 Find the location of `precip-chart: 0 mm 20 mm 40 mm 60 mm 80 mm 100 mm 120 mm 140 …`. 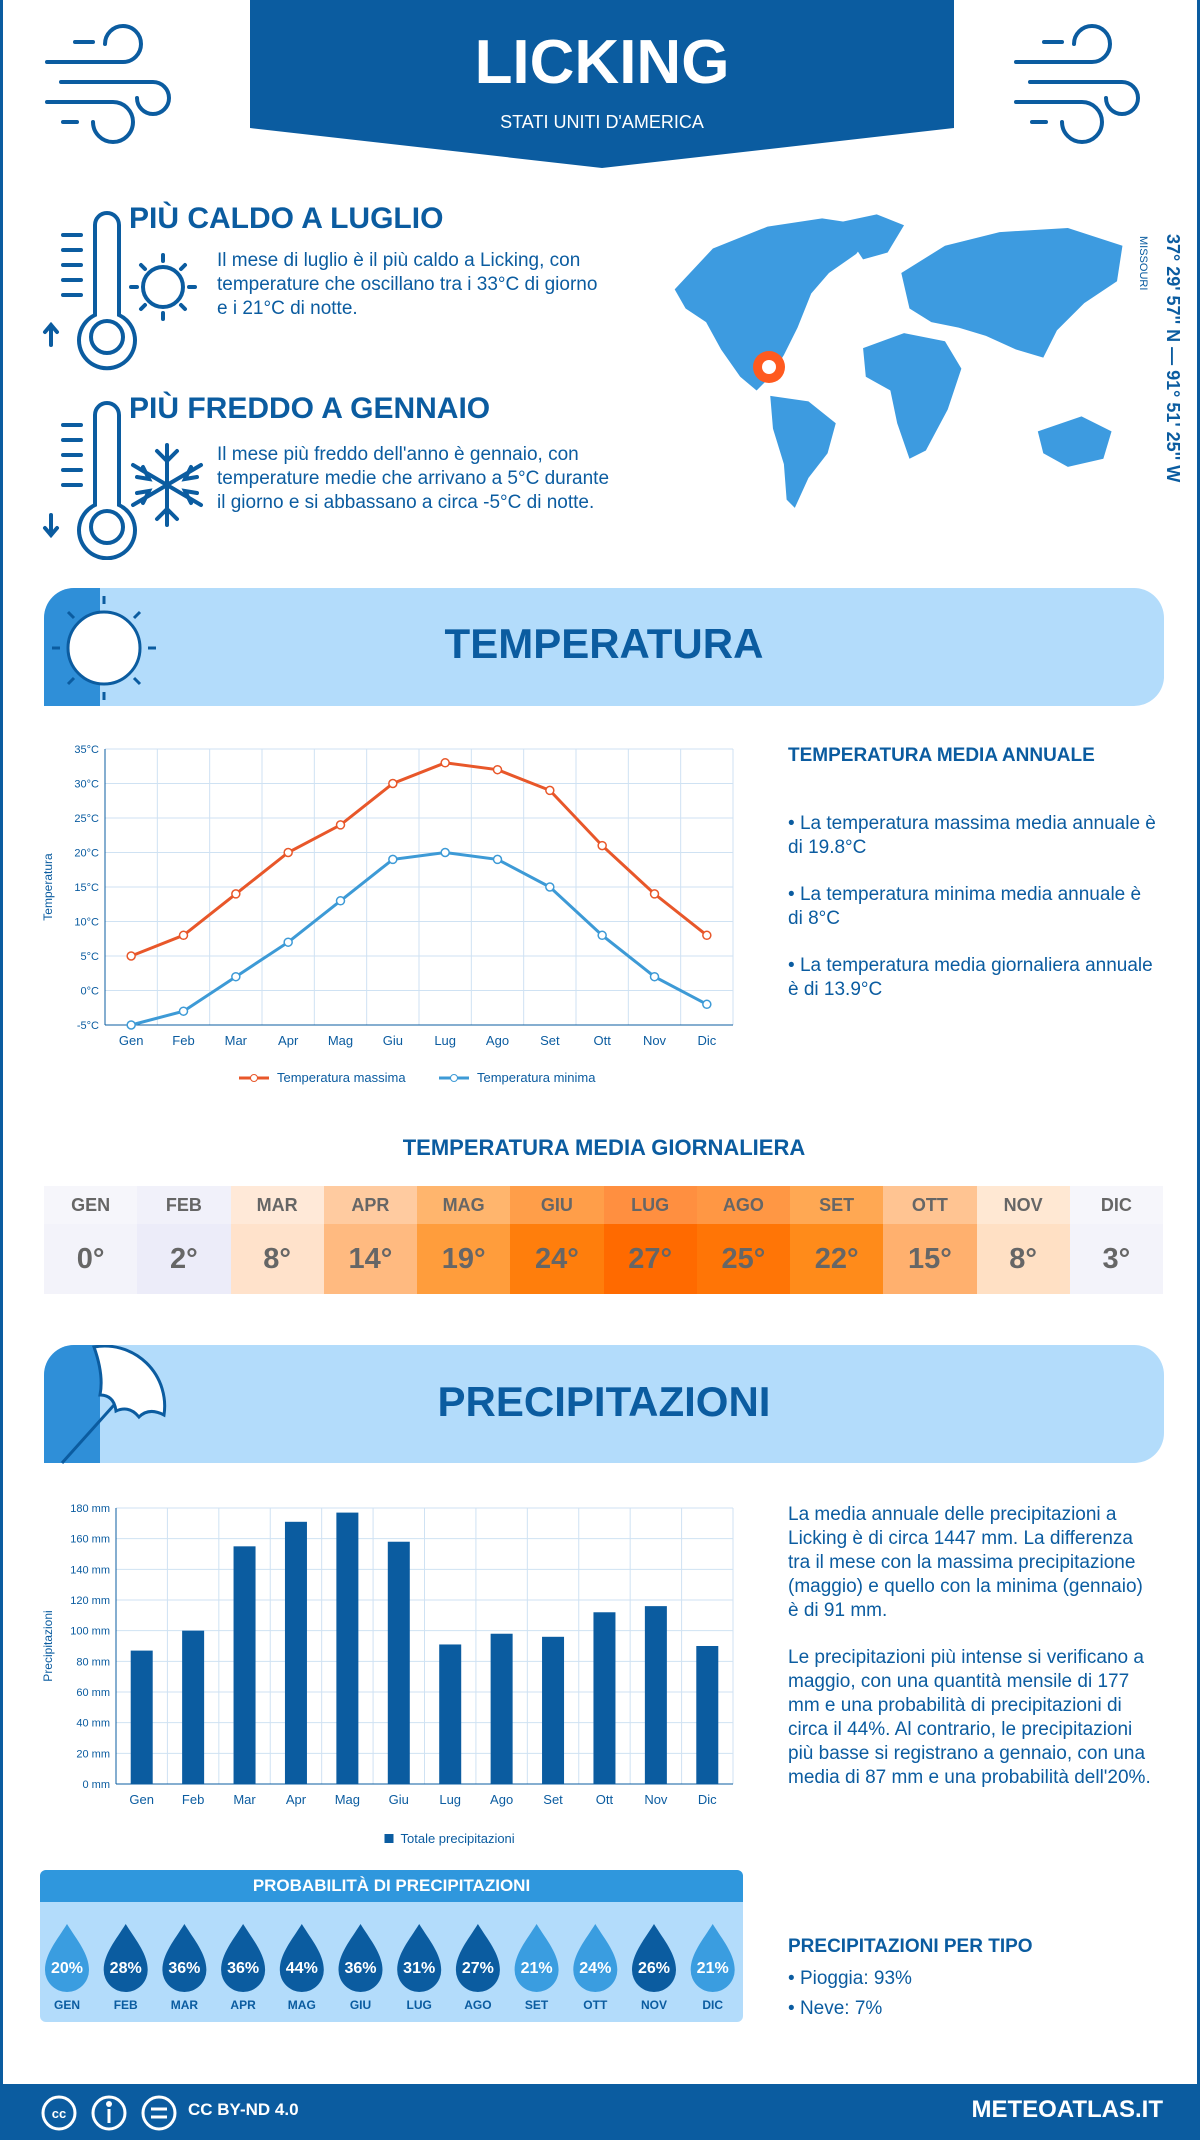

precip-chart: 0 mm 20 mm 40 mm 60 mm 80 mm 100 mm 120 mm 140 … is located at coordinates (387, 1674).